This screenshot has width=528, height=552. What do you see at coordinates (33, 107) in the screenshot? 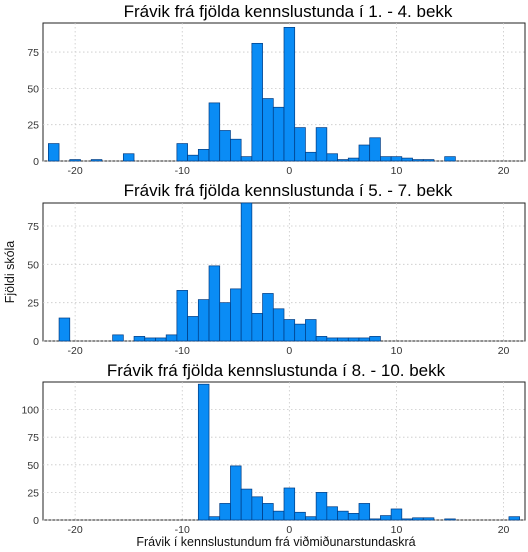
I see `panel-1-y-tick-labels: 0 25 50 75` at bounding box center [33, 107].